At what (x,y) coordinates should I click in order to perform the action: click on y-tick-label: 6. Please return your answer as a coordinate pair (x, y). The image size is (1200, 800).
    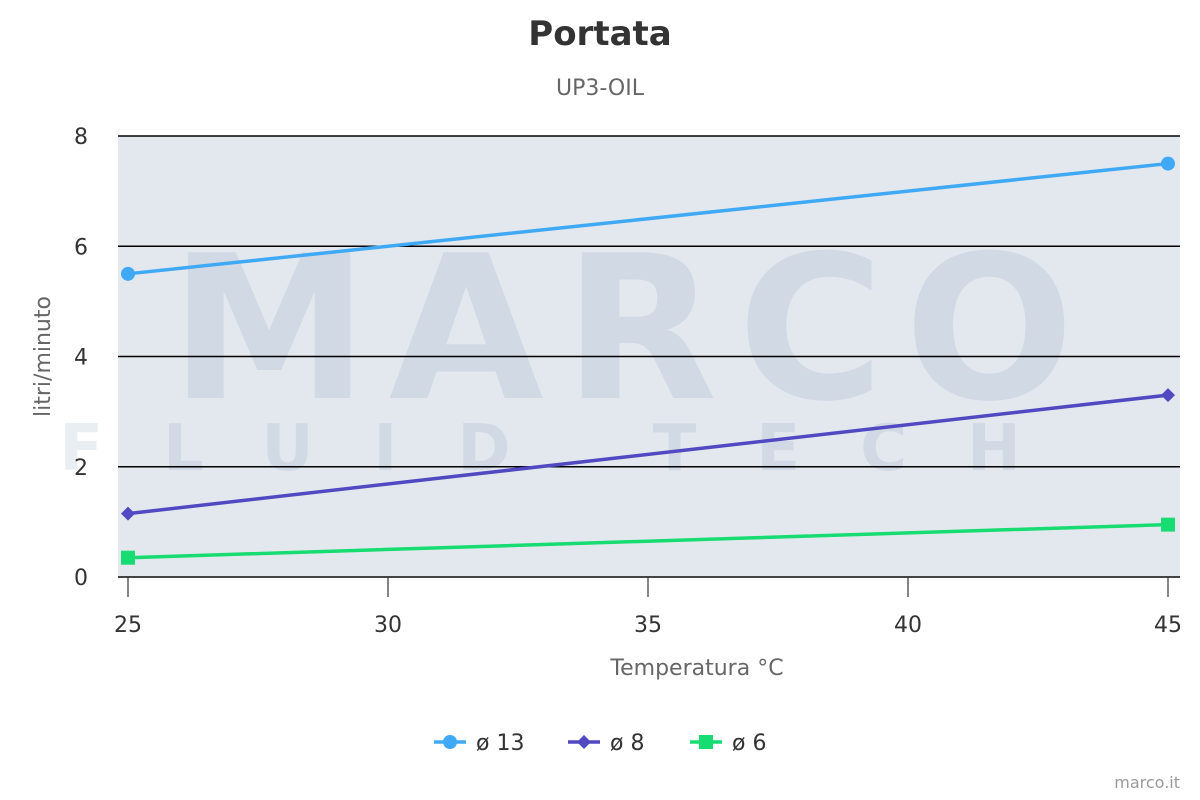
    Looking at the image, I should click on (81, 247).